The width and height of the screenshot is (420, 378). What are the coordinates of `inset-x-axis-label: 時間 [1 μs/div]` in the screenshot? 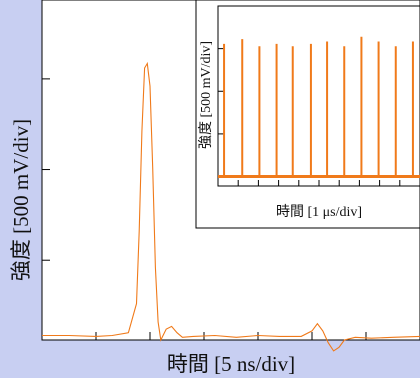 It's located at (319, 212).